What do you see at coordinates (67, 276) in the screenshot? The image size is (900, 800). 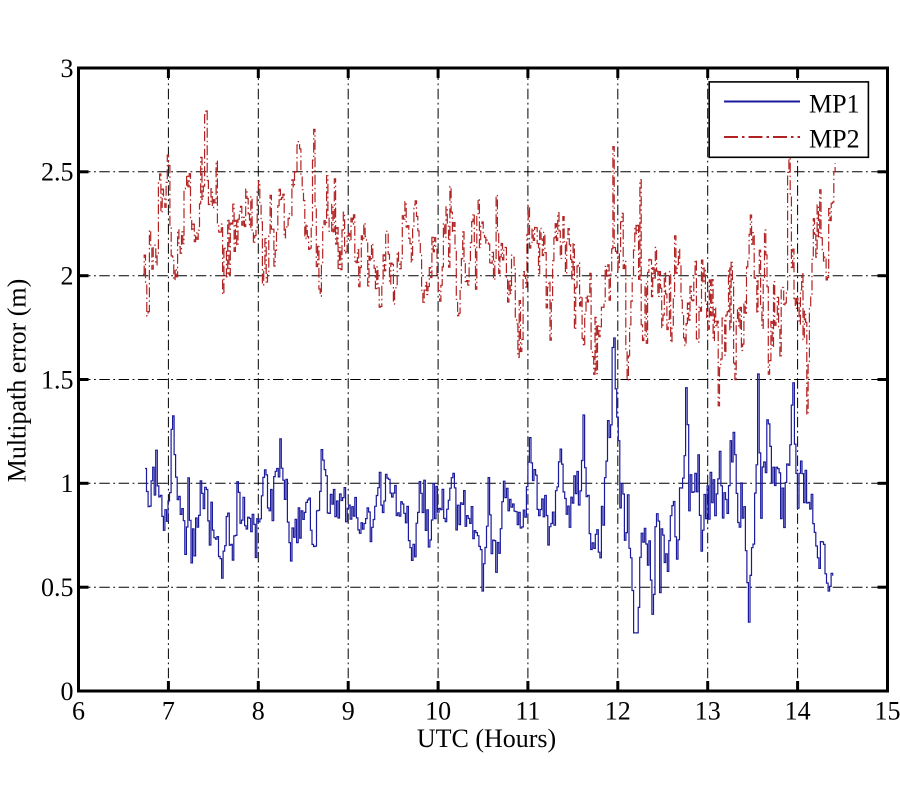 I see `svg-text: 2` at bounding box center [67, 276].